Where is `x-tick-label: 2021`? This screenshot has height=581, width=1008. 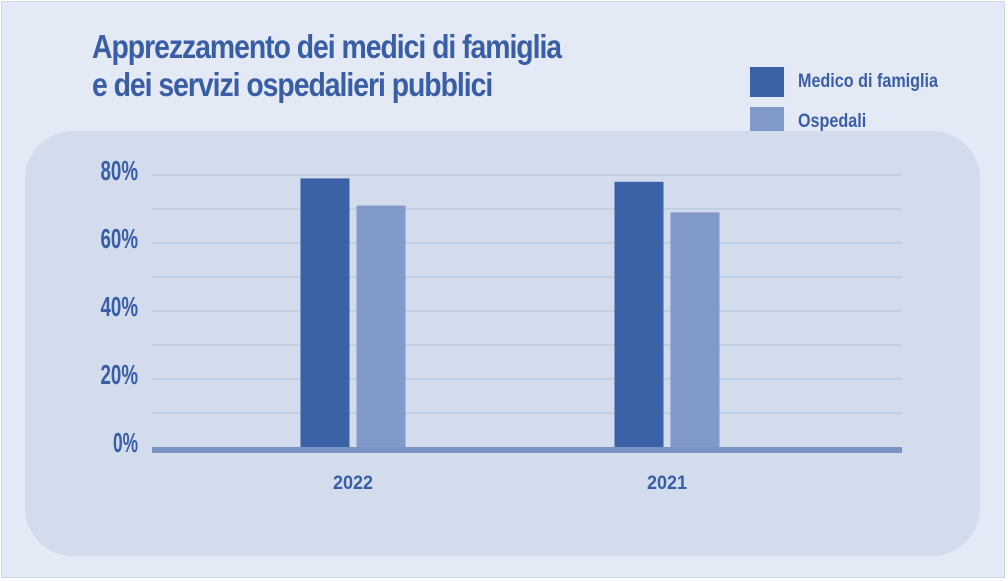 x-tick-label: 2021 is located at coordinates (667, 483).